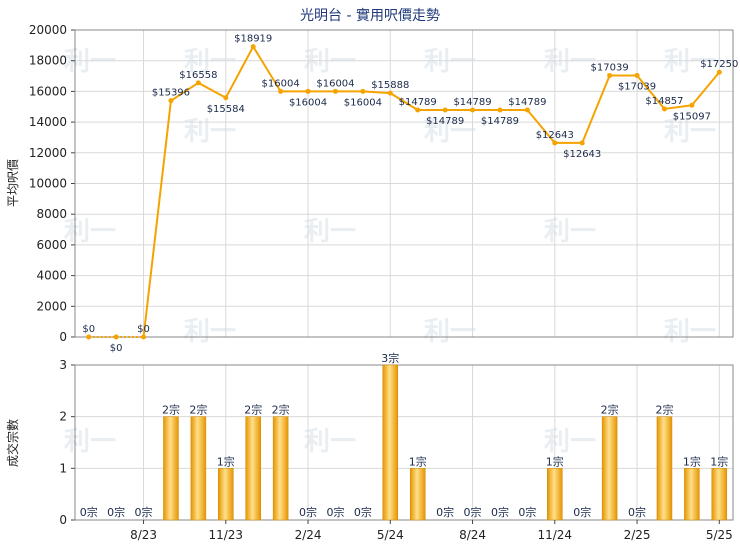 The height and width of the screenshot is (550, 740). What do you see at coordinates (370, 15) in the screenshot?
I see `chart-title: 光明台 - 實用呎價走勢` at bounding box center [370, 15].